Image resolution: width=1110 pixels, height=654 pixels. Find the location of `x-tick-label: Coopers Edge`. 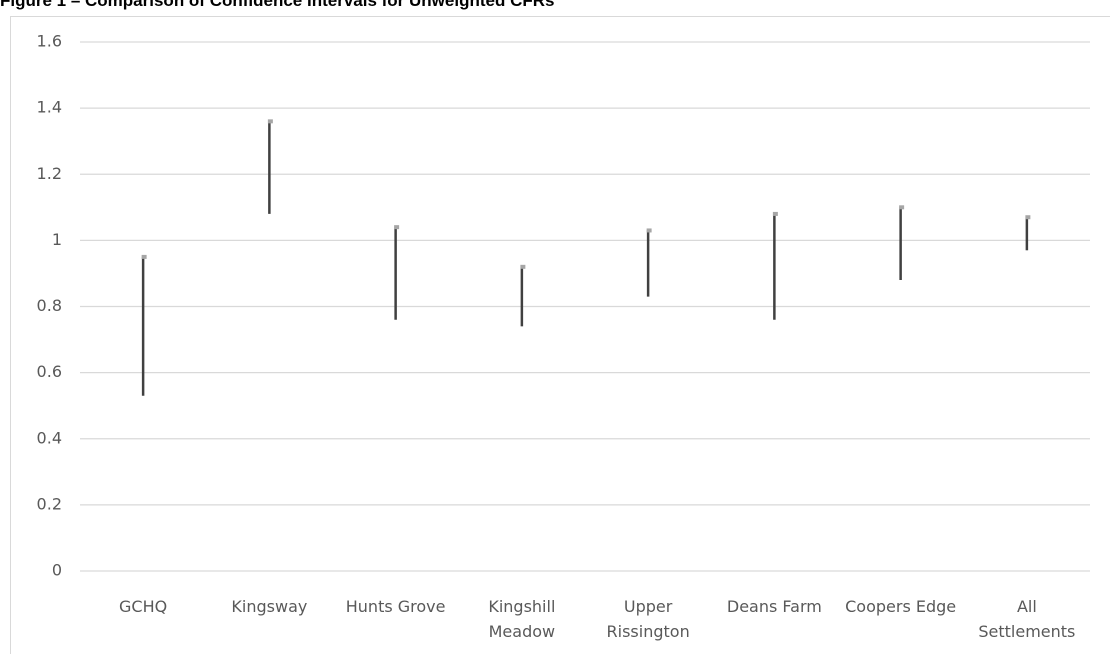

x-tick-label: Coopers Edge is located at coordinates (901, 606).